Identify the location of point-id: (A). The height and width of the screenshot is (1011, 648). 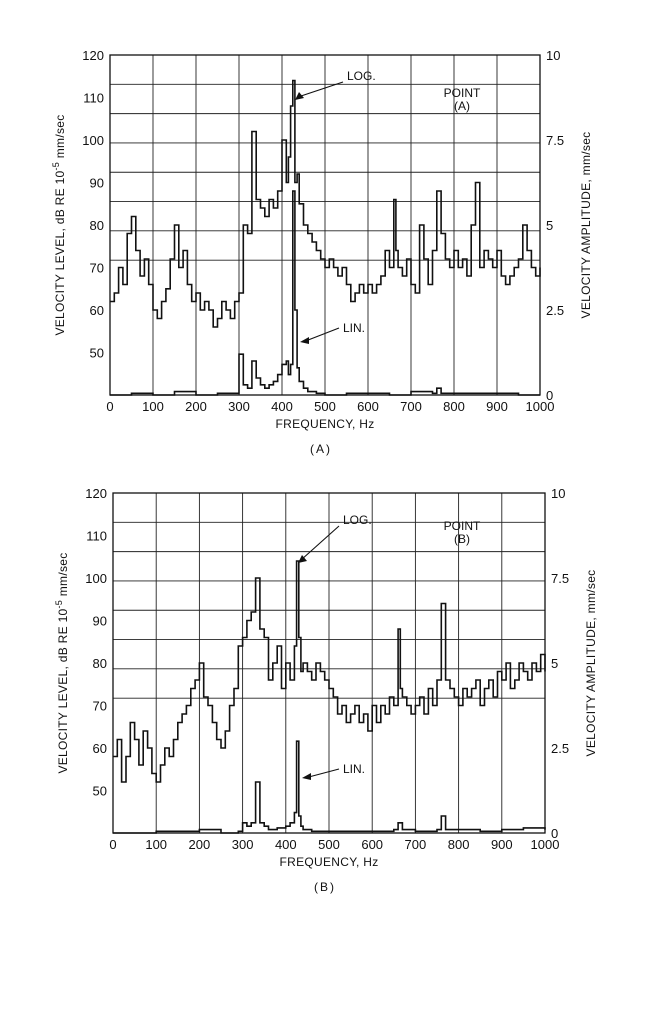
(462, 106).